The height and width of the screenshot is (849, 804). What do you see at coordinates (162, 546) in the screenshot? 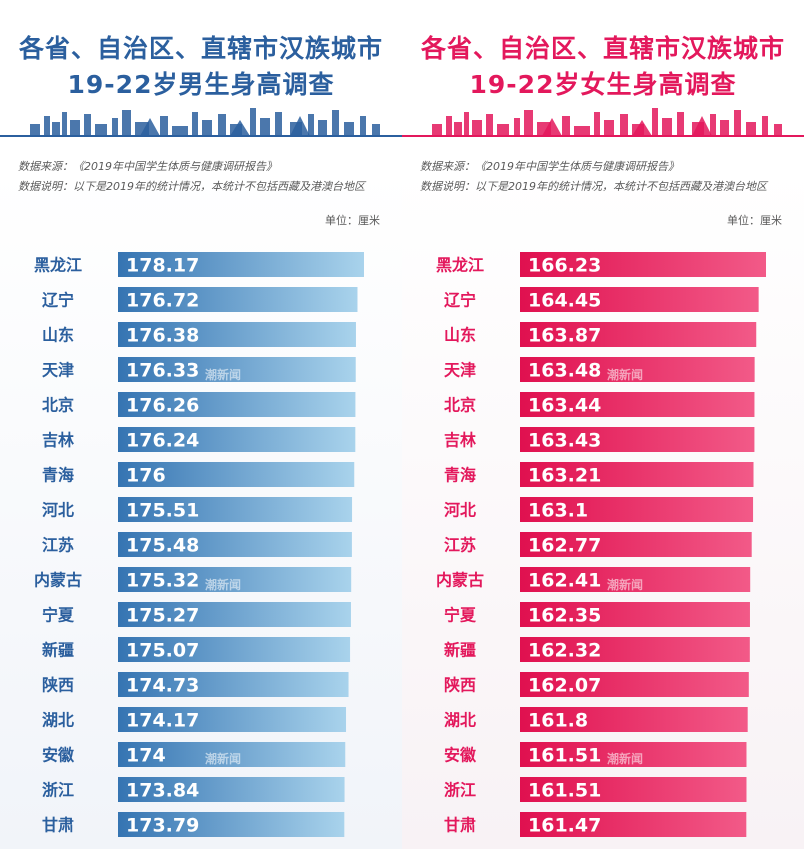
I see `height-value-label: 175.48` at bounding box center [162, 546].